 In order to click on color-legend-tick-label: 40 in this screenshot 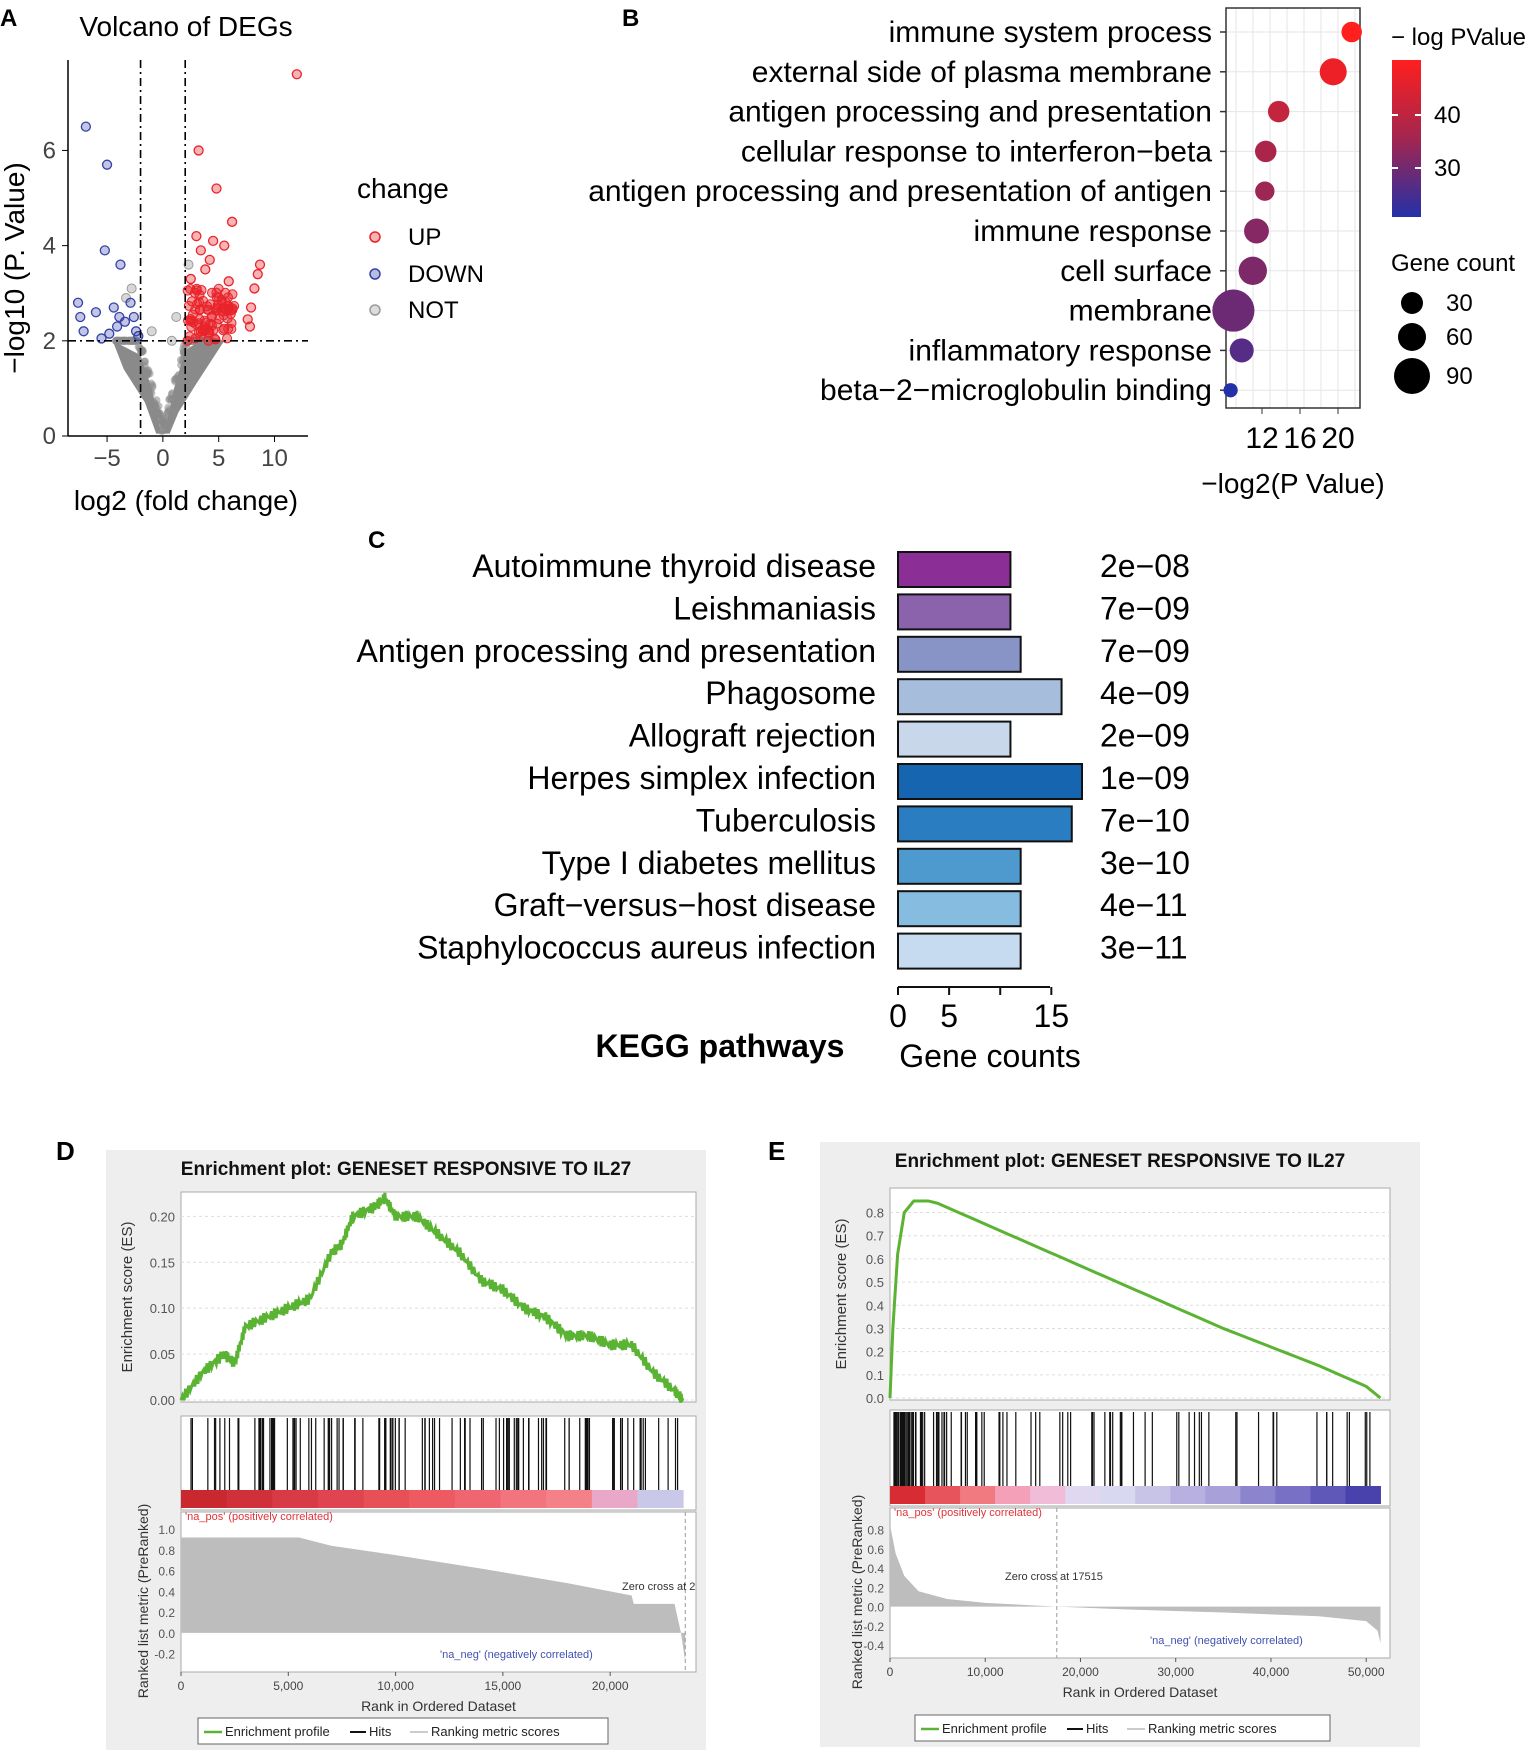, I will do `click(1447, 115)`.